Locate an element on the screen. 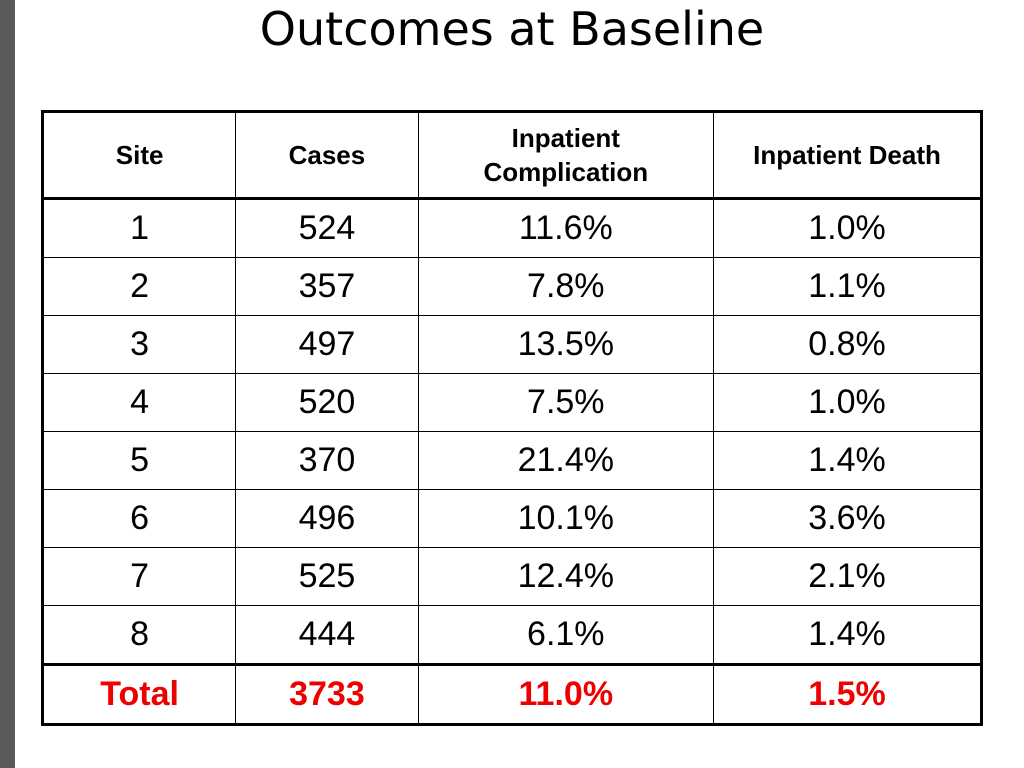 This screenshot has width=1024, height=768. cell-site: 1 is located at coordinates (139, 228).